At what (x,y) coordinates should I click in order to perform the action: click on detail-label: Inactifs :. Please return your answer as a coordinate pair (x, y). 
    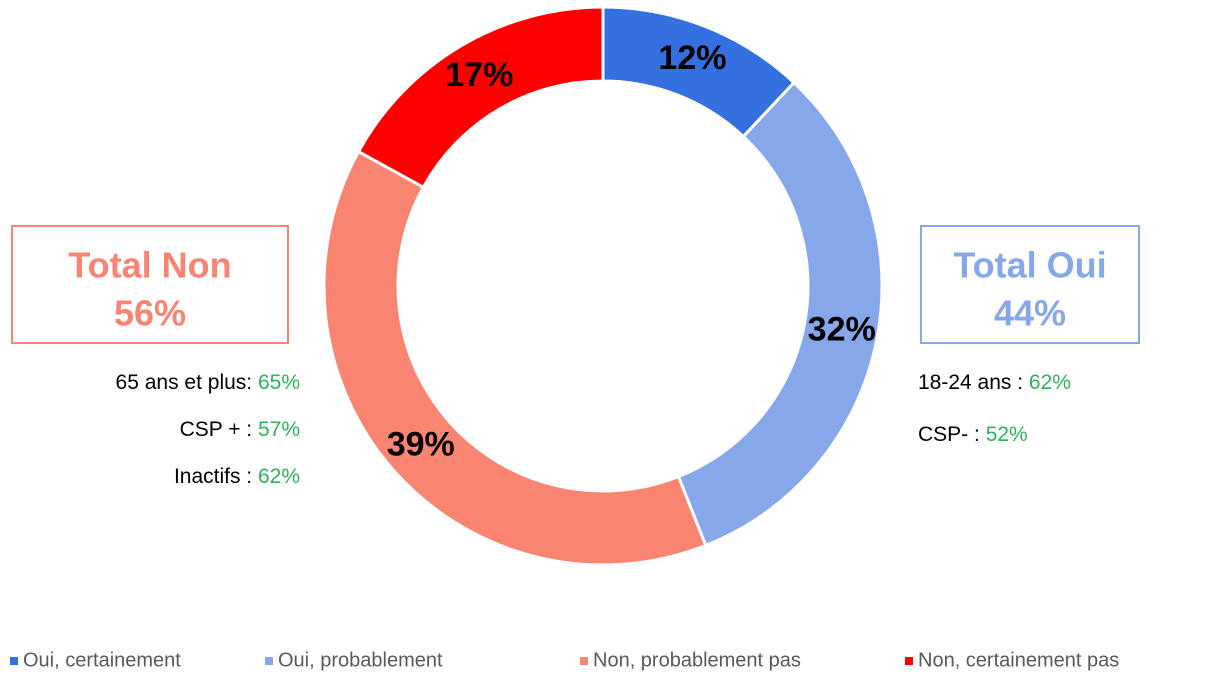
    Looking at the image, I should click on (216, 476).